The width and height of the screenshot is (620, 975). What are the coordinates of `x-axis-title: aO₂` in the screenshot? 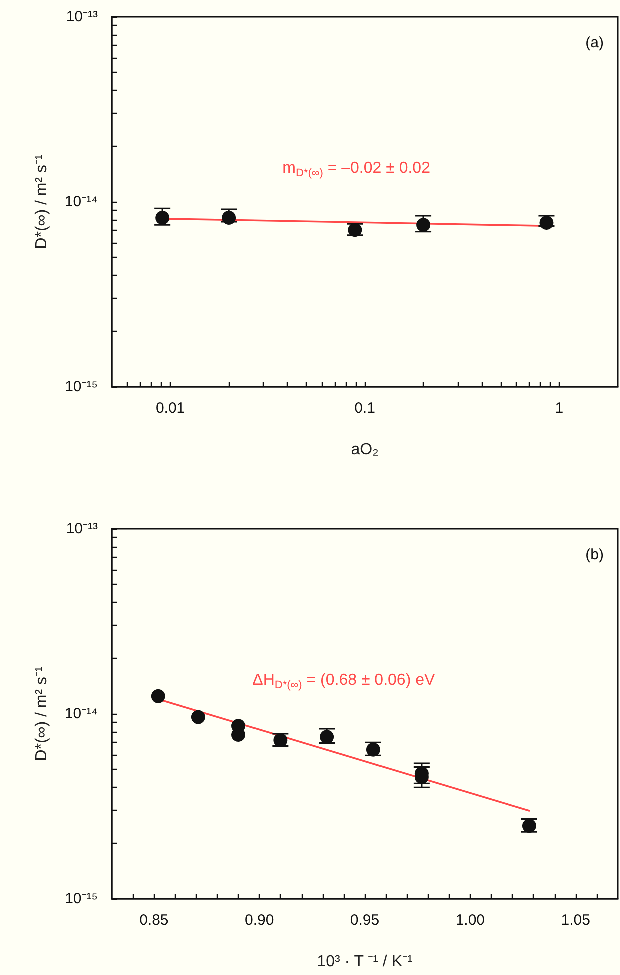 It's located at (365, 450).